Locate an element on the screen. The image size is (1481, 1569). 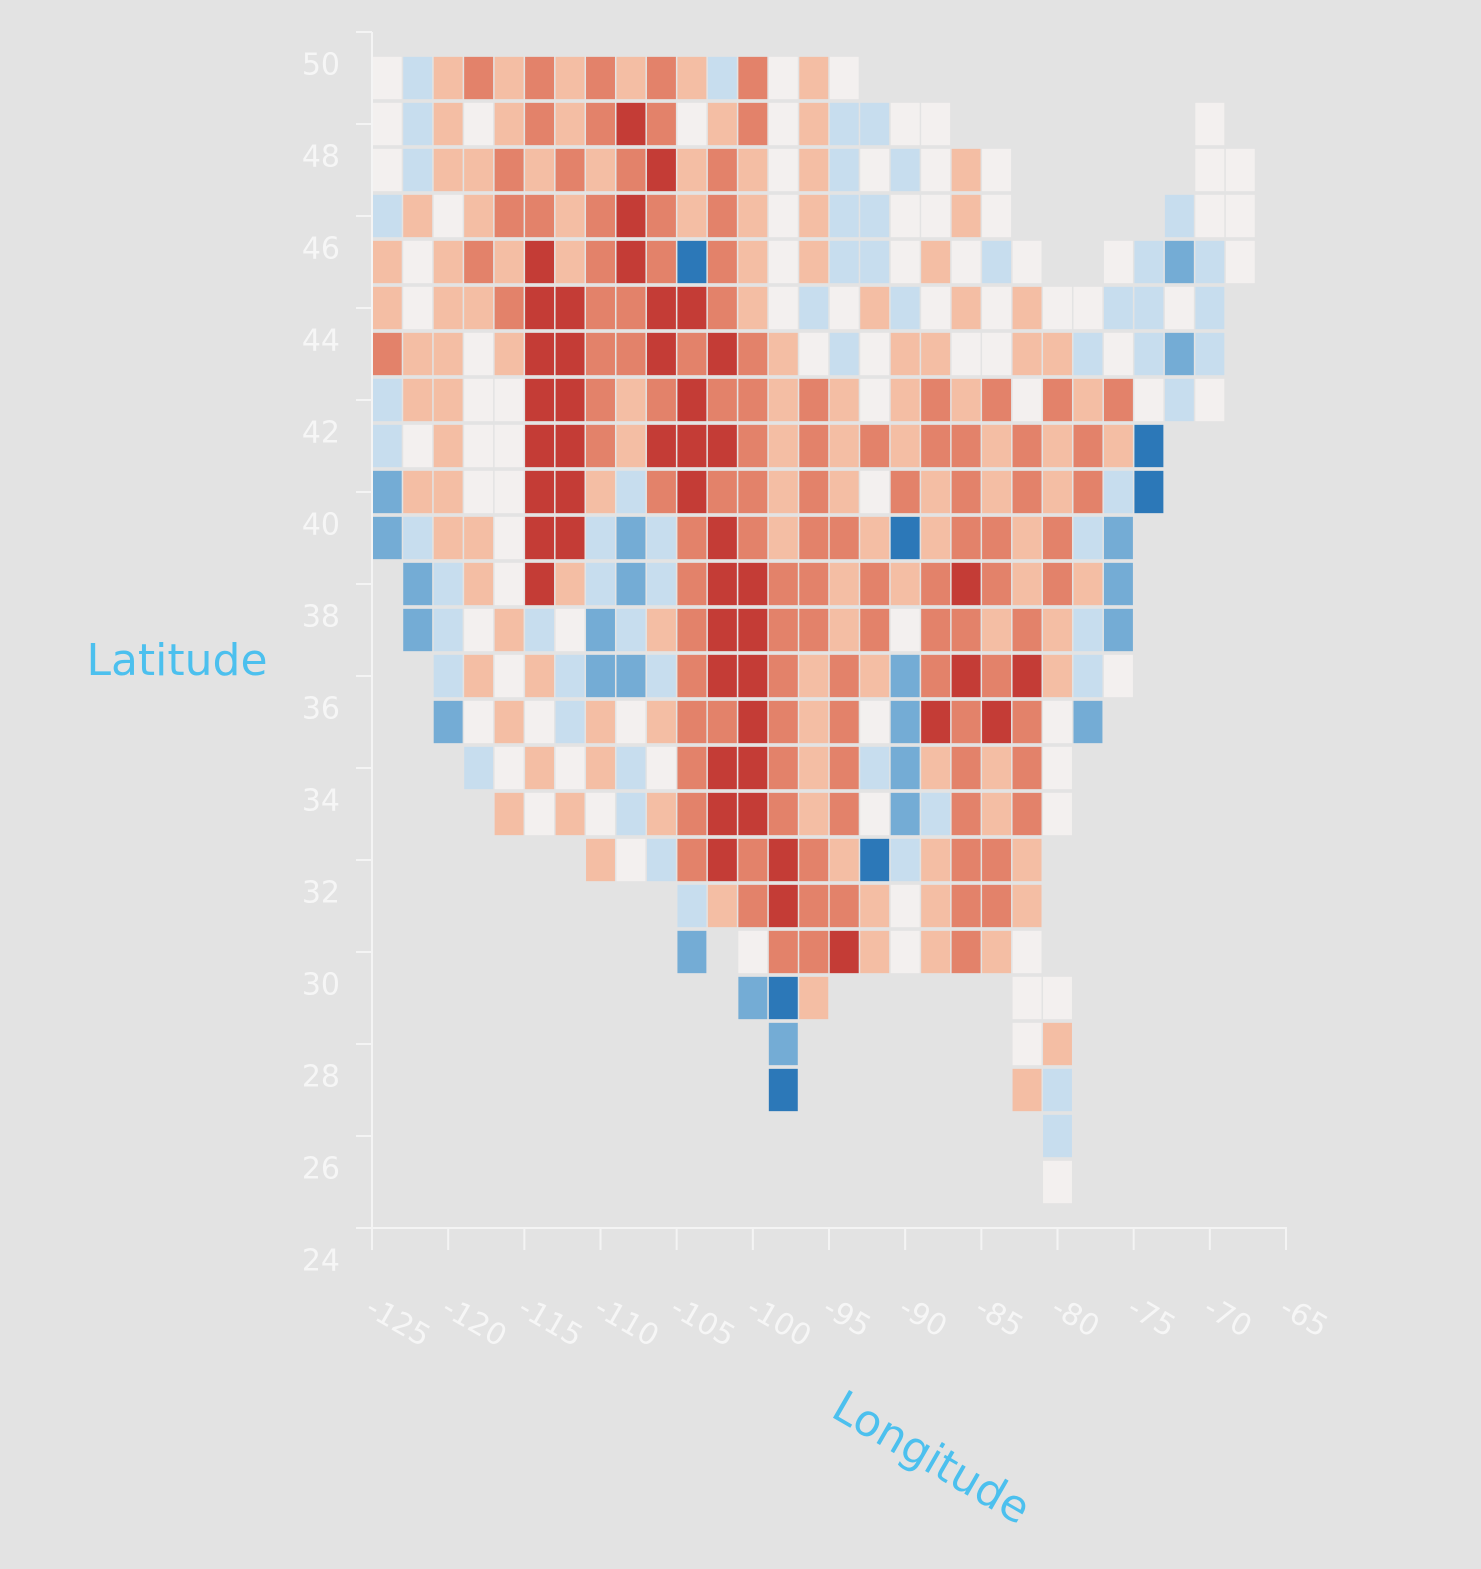
y-axis-title: Latitude is located at coordinates (176, 660).